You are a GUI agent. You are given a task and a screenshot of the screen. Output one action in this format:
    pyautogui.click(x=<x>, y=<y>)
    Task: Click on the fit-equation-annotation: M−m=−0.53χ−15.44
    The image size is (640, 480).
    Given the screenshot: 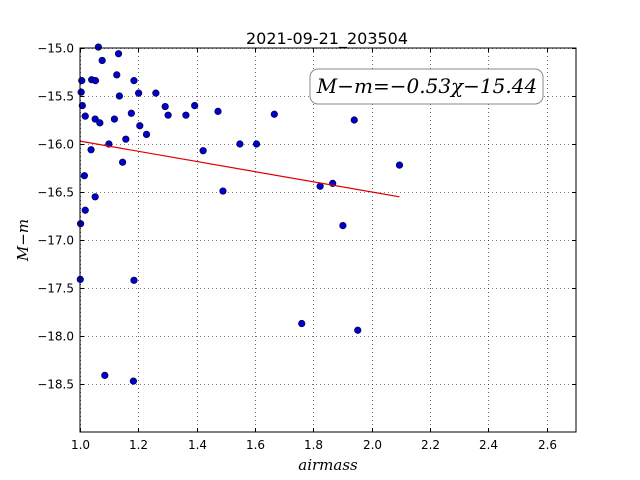 What is the action you would take?
    pyautogui.click(x=426, y=86)
    